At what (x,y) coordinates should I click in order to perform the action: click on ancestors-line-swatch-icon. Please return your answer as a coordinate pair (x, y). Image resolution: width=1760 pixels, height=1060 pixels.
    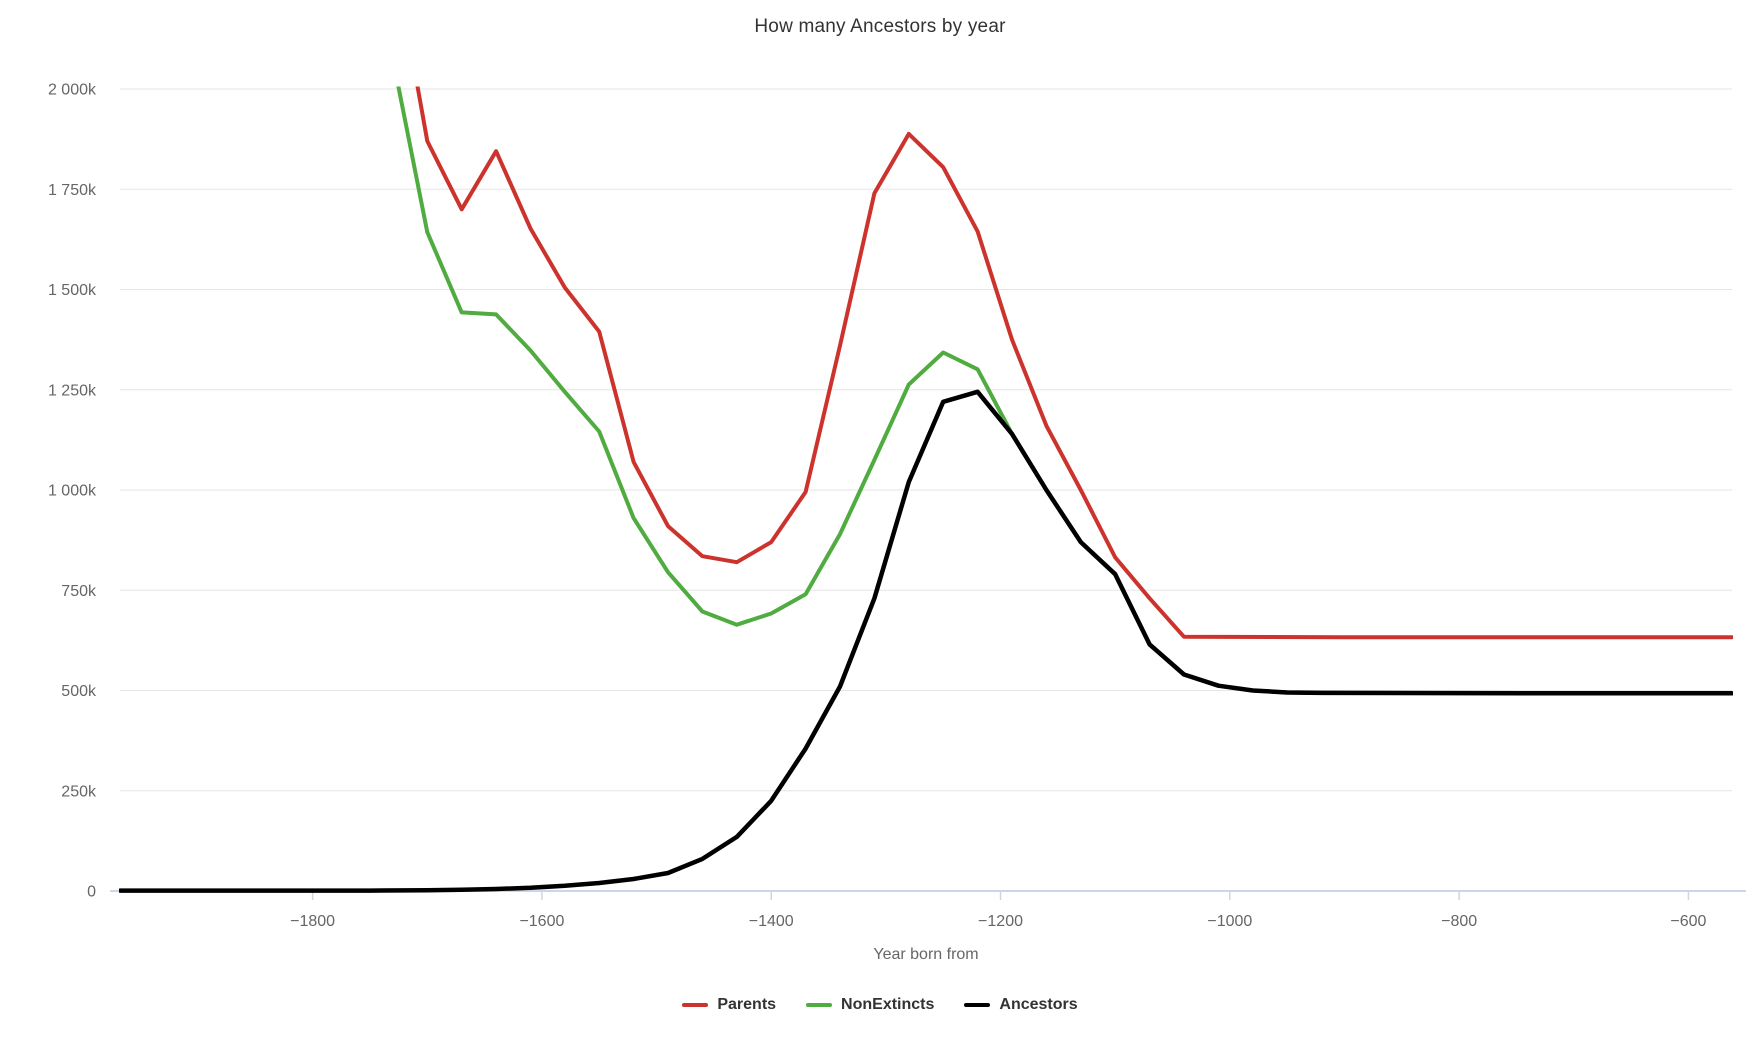
    Looking at the image, I should click on (977, 1005).